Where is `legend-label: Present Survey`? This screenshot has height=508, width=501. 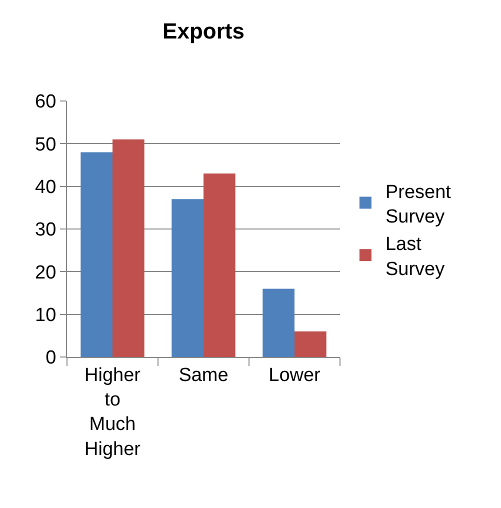
legend-label: Present Survey is located at coordinates (418, 205).